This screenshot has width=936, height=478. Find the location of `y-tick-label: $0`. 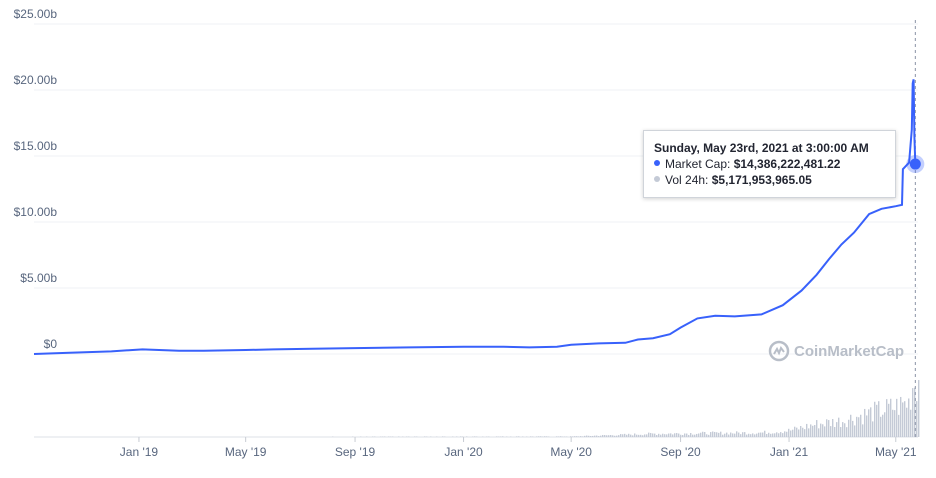

y-tick-label: $0 is located at coordinates (51, 344).